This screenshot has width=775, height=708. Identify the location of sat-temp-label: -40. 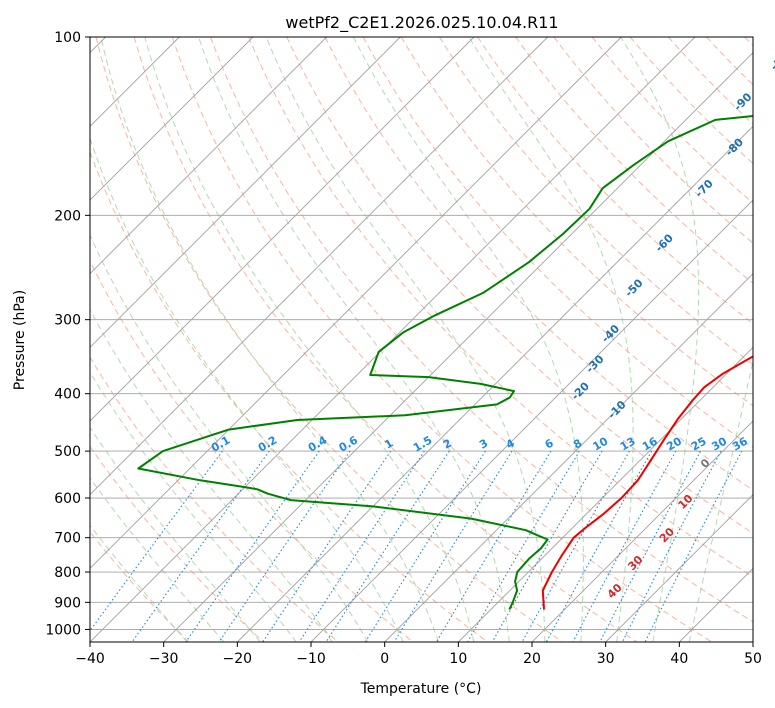
(610, 333).